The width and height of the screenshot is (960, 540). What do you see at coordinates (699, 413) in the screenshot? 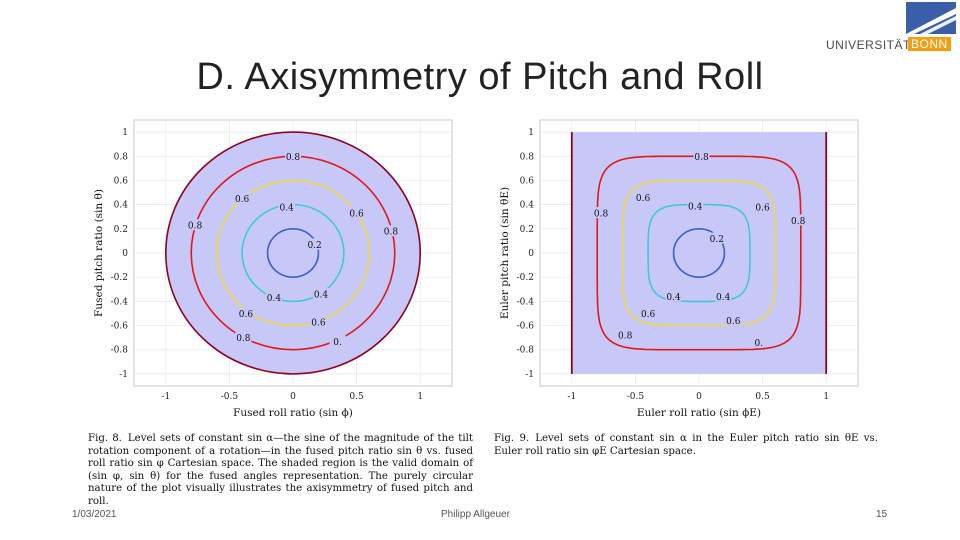
I see `x-axis-label: Euler roll ratio (sin ϕE)` at bounding box center [699, 413].